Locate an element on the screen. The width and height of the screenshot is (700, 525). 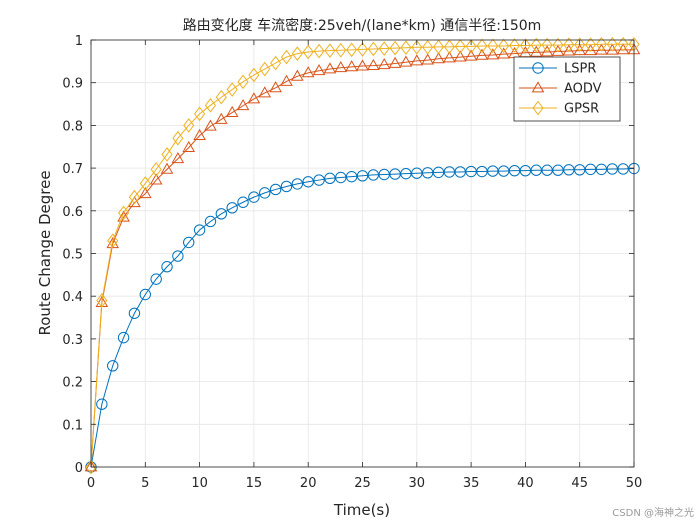
y-axis-label: Route Change Degree is located at coordinates (45, 252).